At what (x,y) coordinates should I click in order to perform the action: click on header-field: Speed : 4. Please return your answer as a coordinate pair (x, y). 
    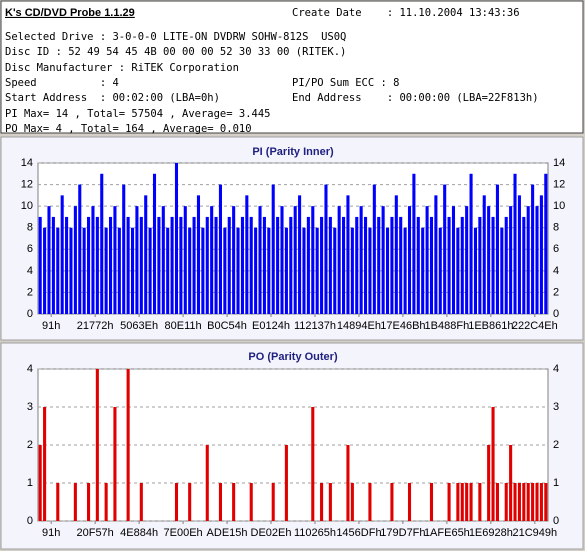
    Looking at the image, I should click on (62, 83).